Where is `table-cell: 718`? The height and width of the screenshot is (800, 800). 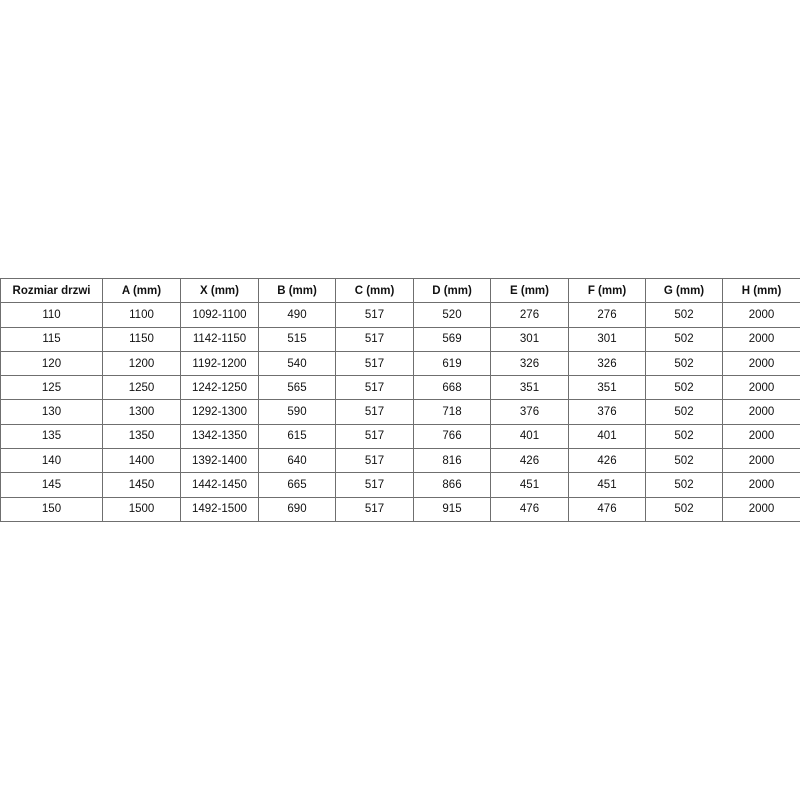
table-cell: 718 is located at coordinates (452, 412).